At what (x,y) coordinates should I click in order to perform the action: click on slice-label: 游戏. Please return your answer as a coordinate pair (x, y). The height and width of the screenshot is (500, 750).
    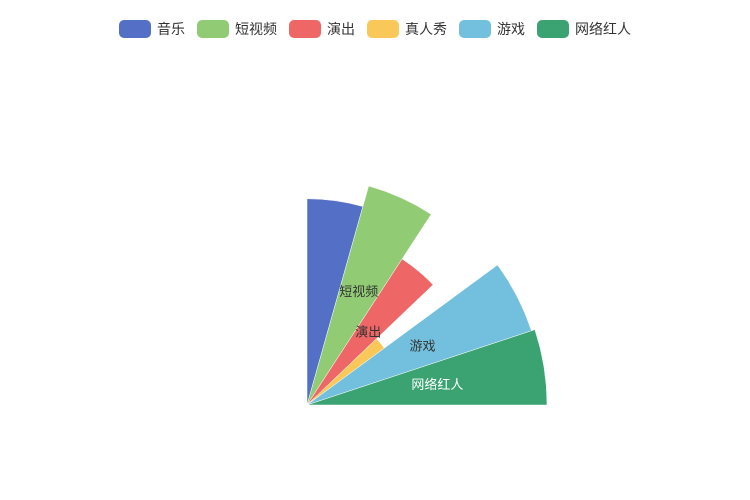
    Looking at the image, I should click on (423, 346).